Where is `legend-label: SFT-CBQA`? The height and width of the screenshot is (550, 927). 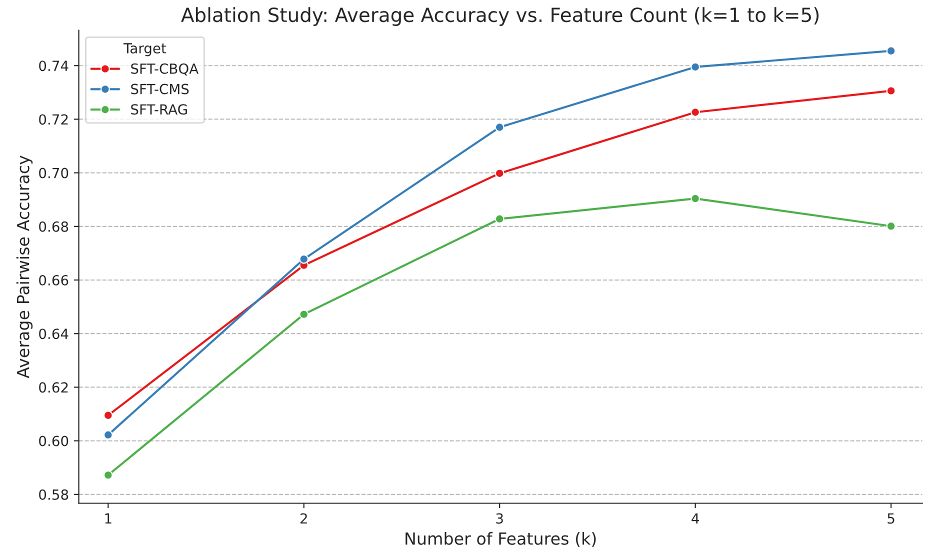 legend-label: SFT-CBQA is located at coordinates (165, 69).